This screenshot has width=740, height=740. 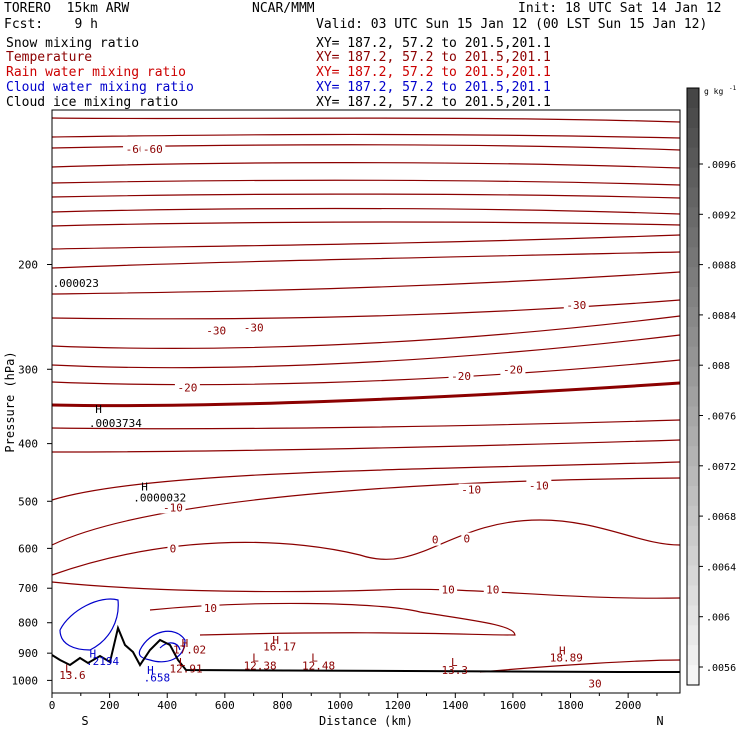 What do you see at coordinates (28, 369) in the screenshot?
I see `y-tick-label: 300` at bounding box center [28, 369].